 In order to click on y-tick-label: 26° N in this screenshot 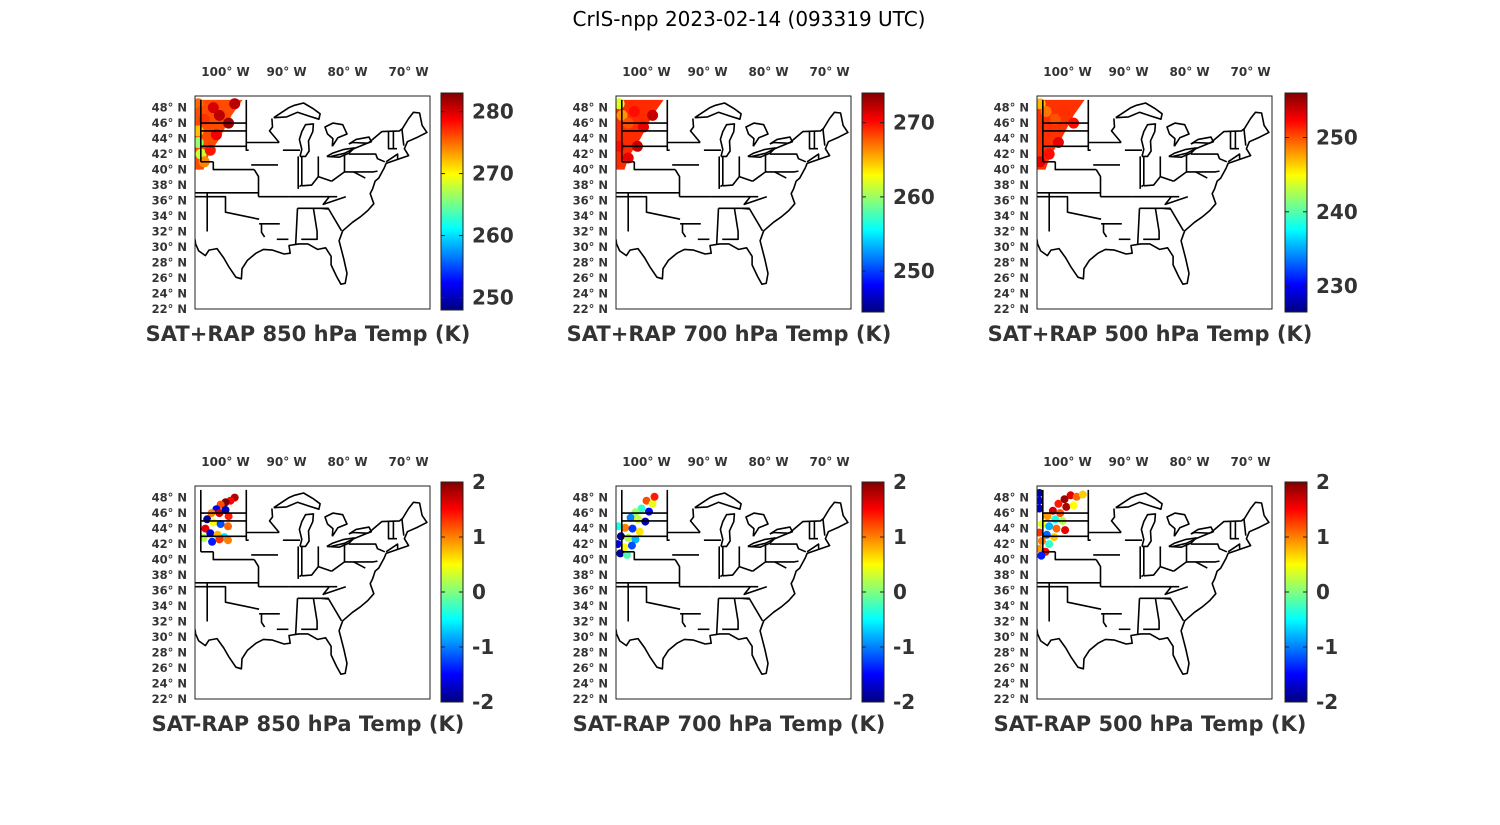, I will do `click(590, 278)`.